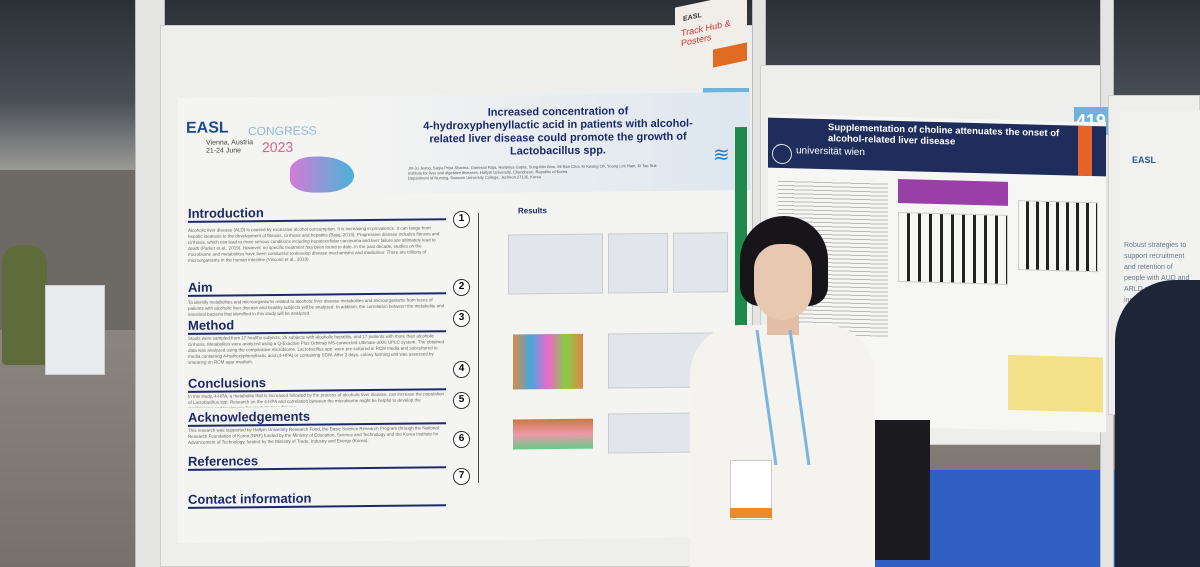 Image resolution: width=1200 pixels, height=567 pixels. Describe the element at coordinates (478, 347) in the screenshot. I see `timeline-line` at that location.